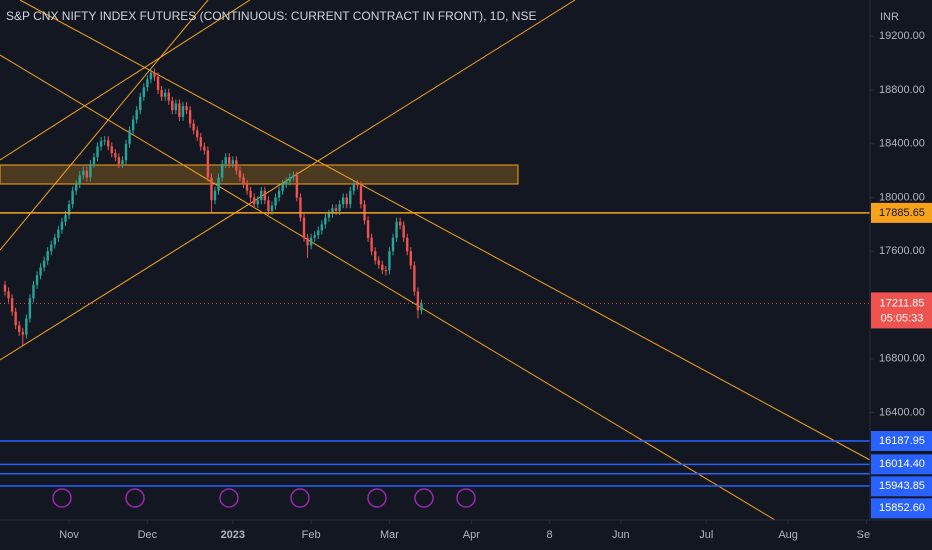 The image size is (932, 550). What do you see at coordinates (902, 197) in the screenshot?
I see `y-tick-label: 18000.00` at bounding box center [902, 197].